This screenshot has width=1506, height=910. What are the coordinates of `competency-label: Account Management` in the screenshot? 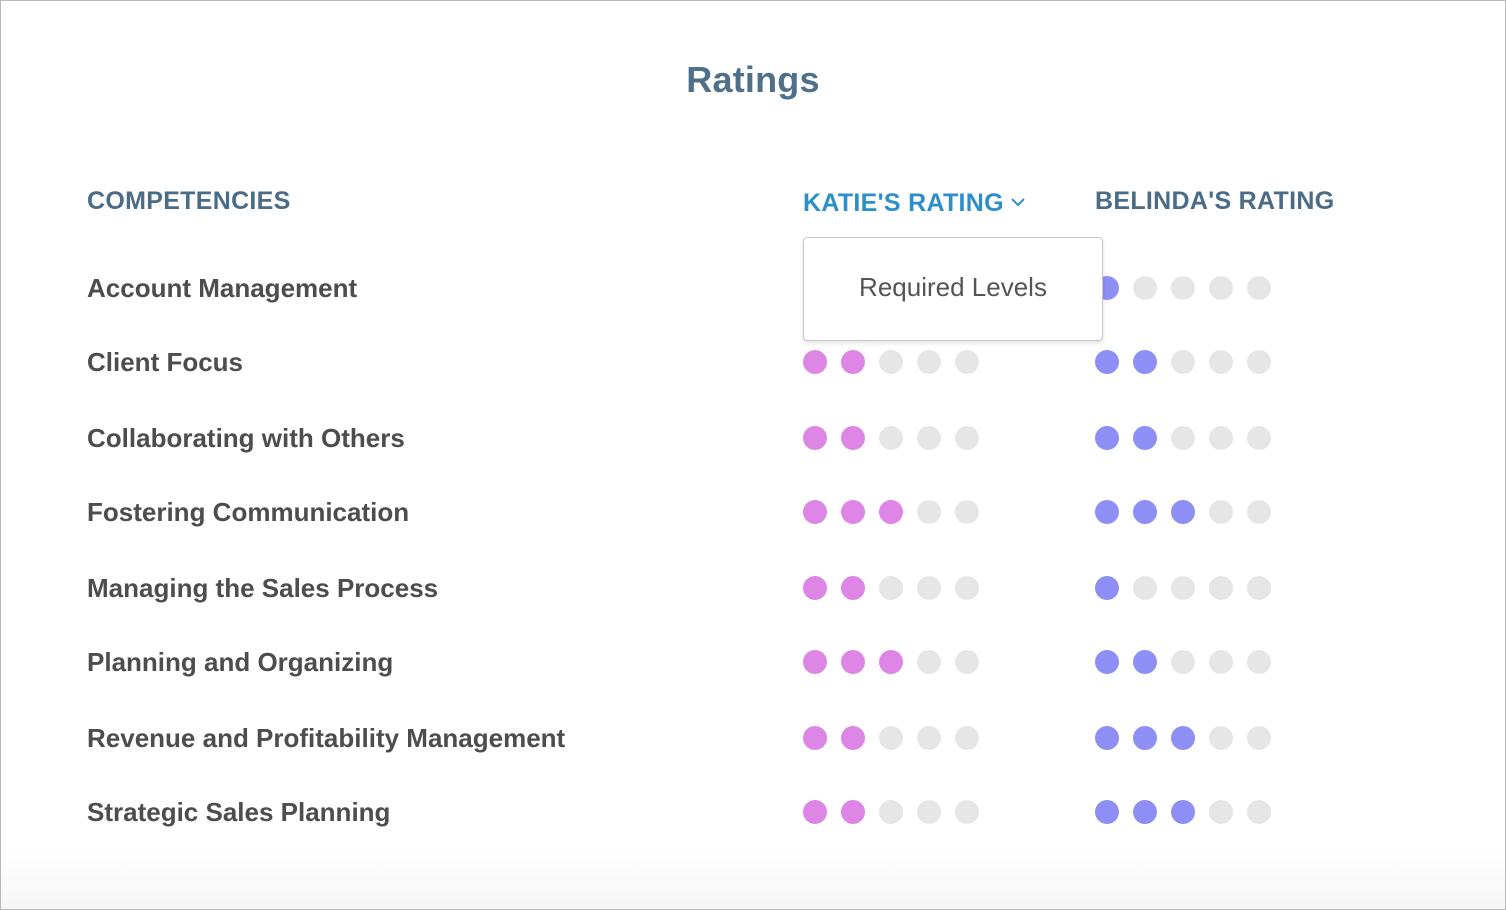 It's located at (222, 288).